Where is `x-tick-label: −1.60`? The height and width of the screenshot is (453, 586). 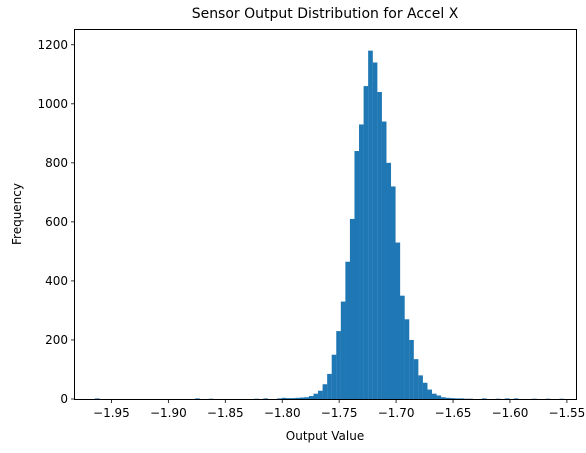
x-tick-label: −1.60 is located at coordinates (510, 413).